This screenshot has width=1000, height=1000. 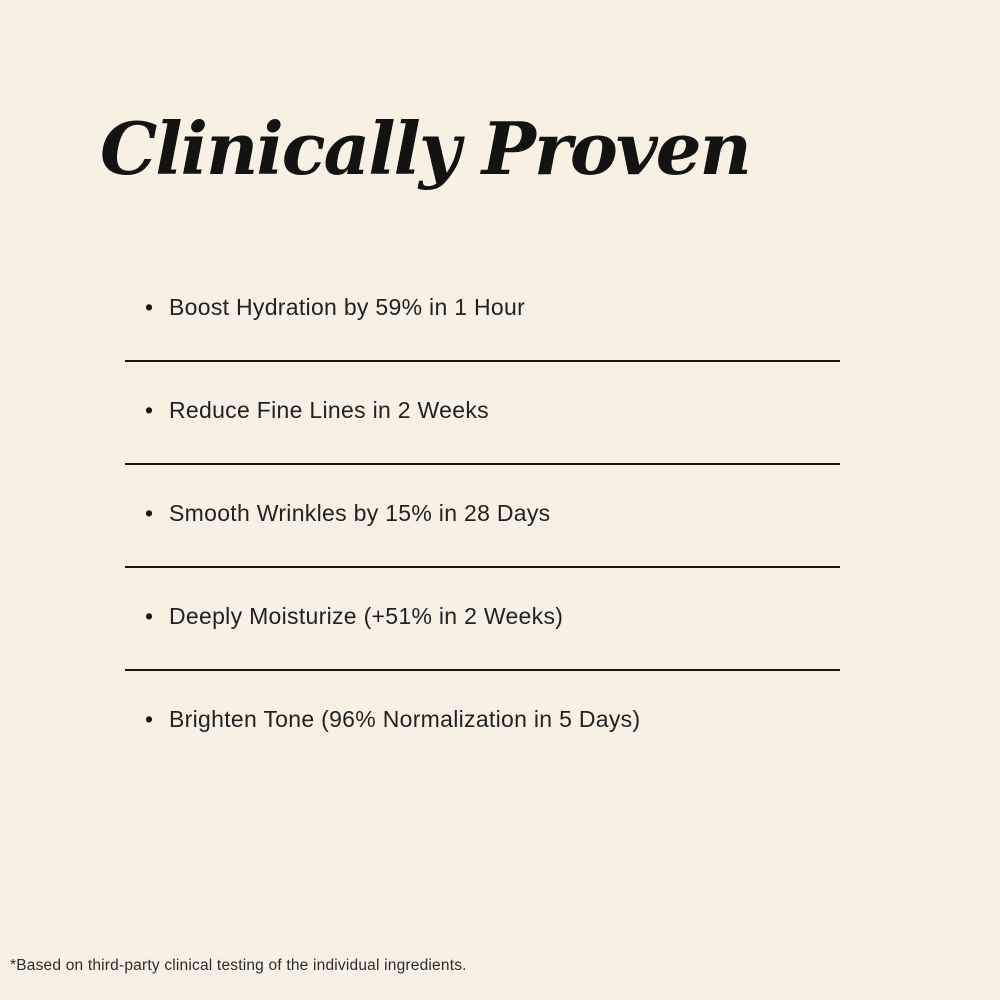 I want to click on benefit-text: Smooth Wrinkles by 15% in 28 Days, so click(x=360, y=513).